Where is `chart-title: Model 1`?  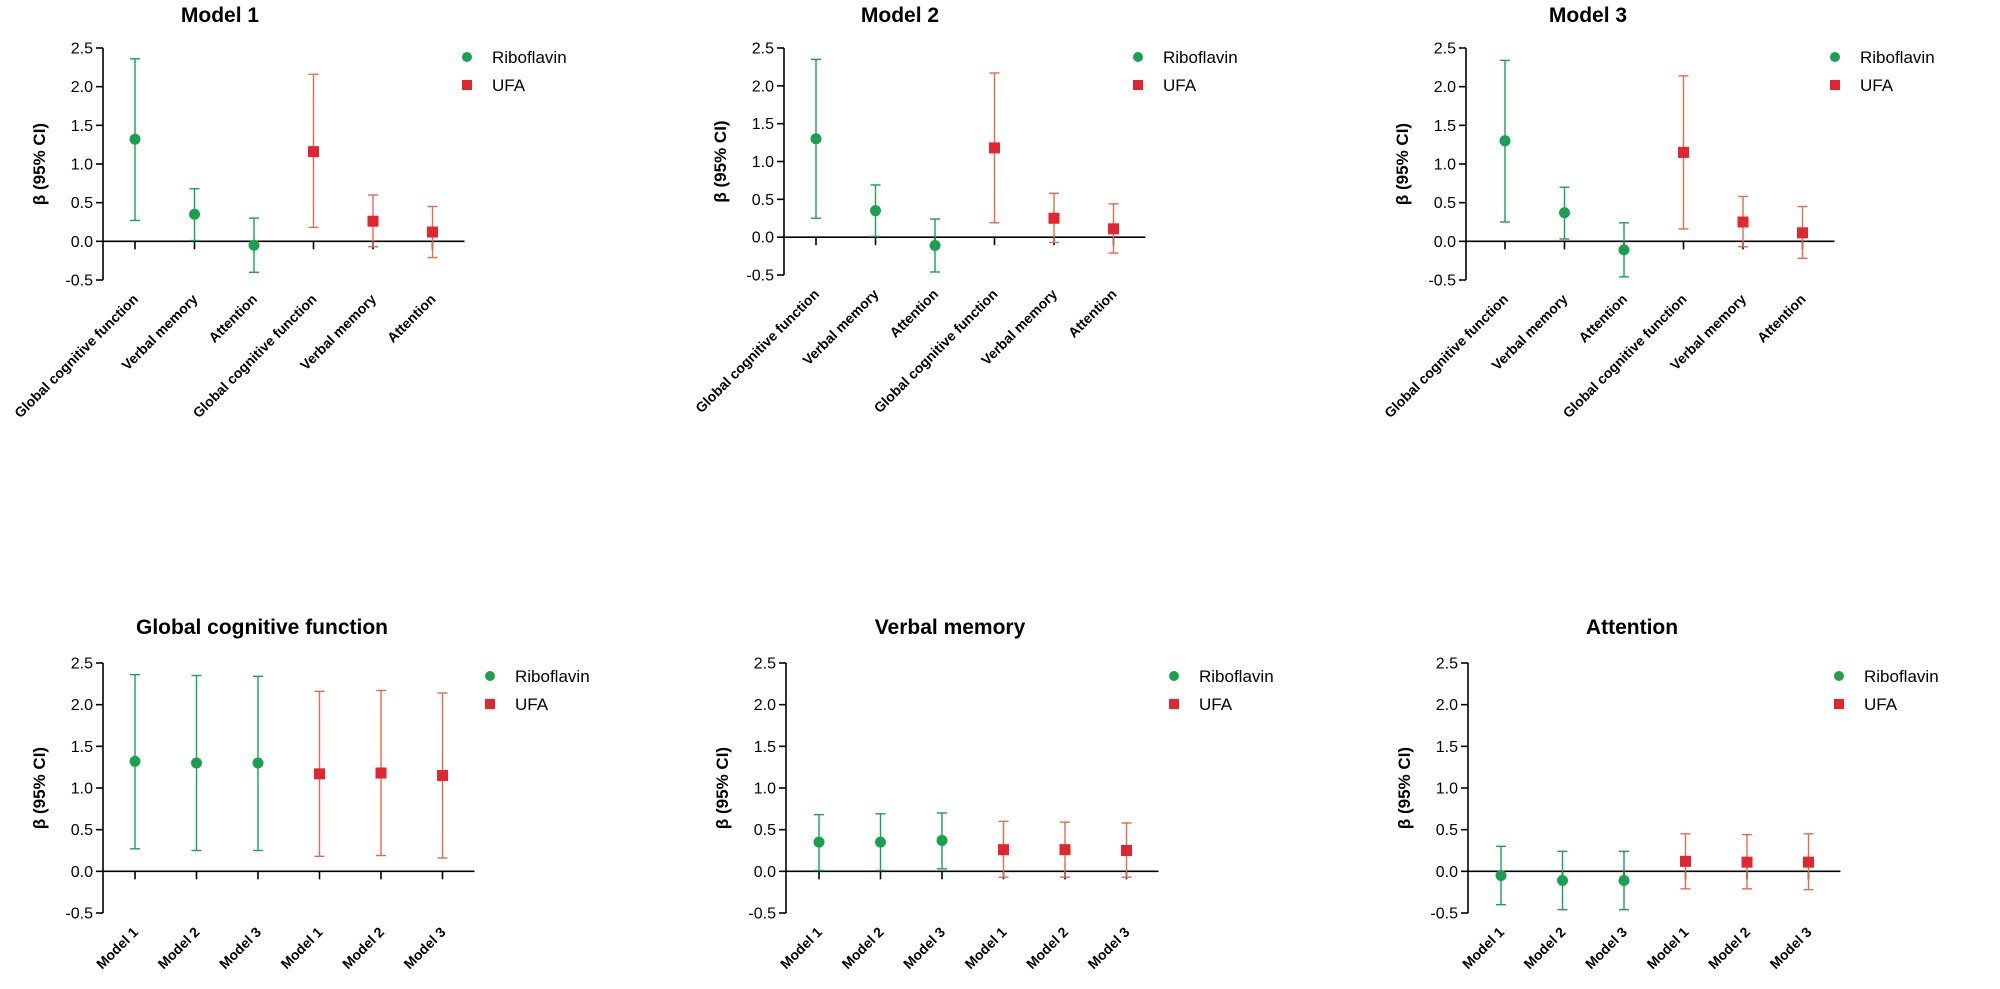 chart-title: Model 1 is located at coordinates (220, 15).